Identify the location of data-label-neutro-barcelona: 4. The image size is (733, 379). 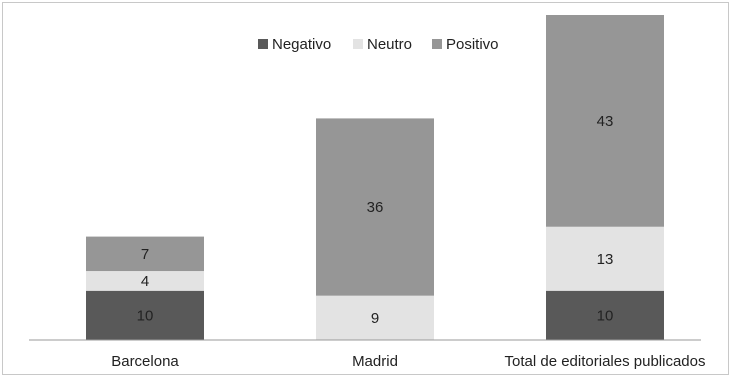
(145, 281).